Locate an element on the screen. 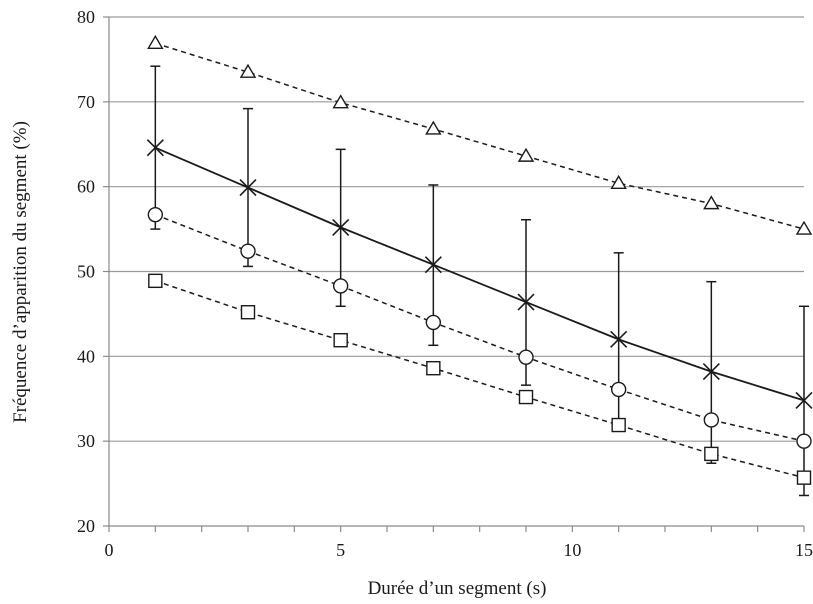  x-tick-label-0: 0 is located at coordinates (109, 550).